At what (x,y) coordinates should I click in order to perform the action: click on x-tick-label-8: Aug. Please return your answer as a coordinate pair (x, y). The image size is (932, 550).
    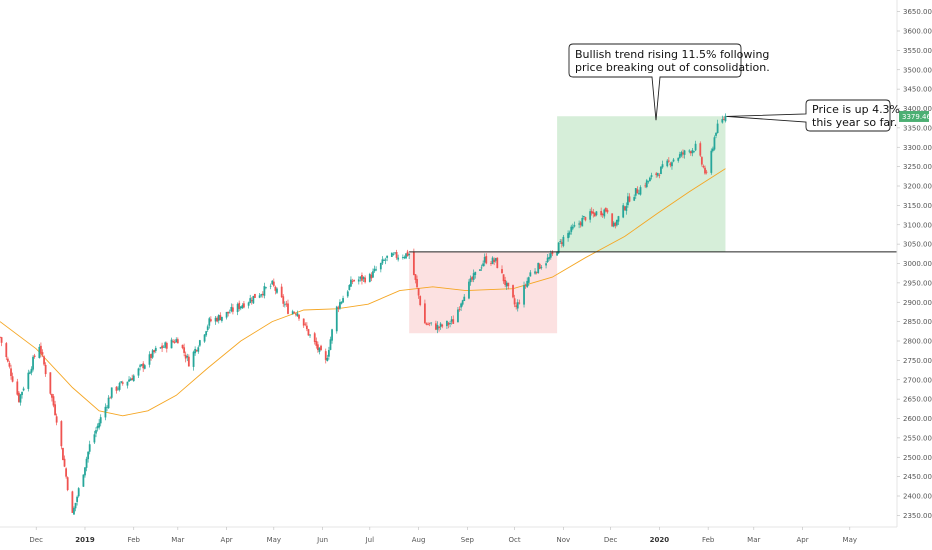
    Looking at the image, I should click on (419, 540).